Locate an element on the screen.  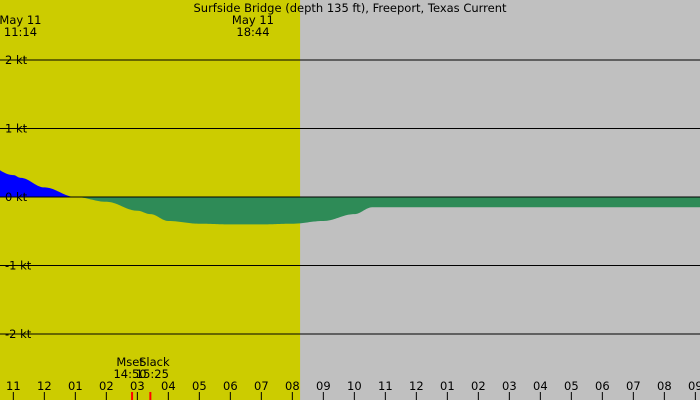
y-tick-label: 0 kt is located at coordinates (16, 197).